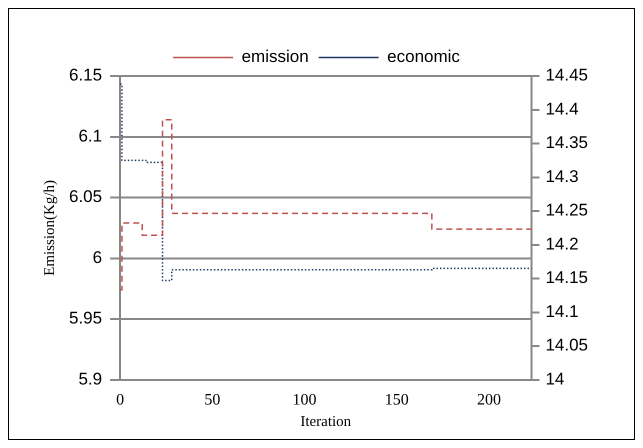 The width and height of the screenshot is (643, 448). I want to click on y2-tick-label: 14.05, so click(566, 345).